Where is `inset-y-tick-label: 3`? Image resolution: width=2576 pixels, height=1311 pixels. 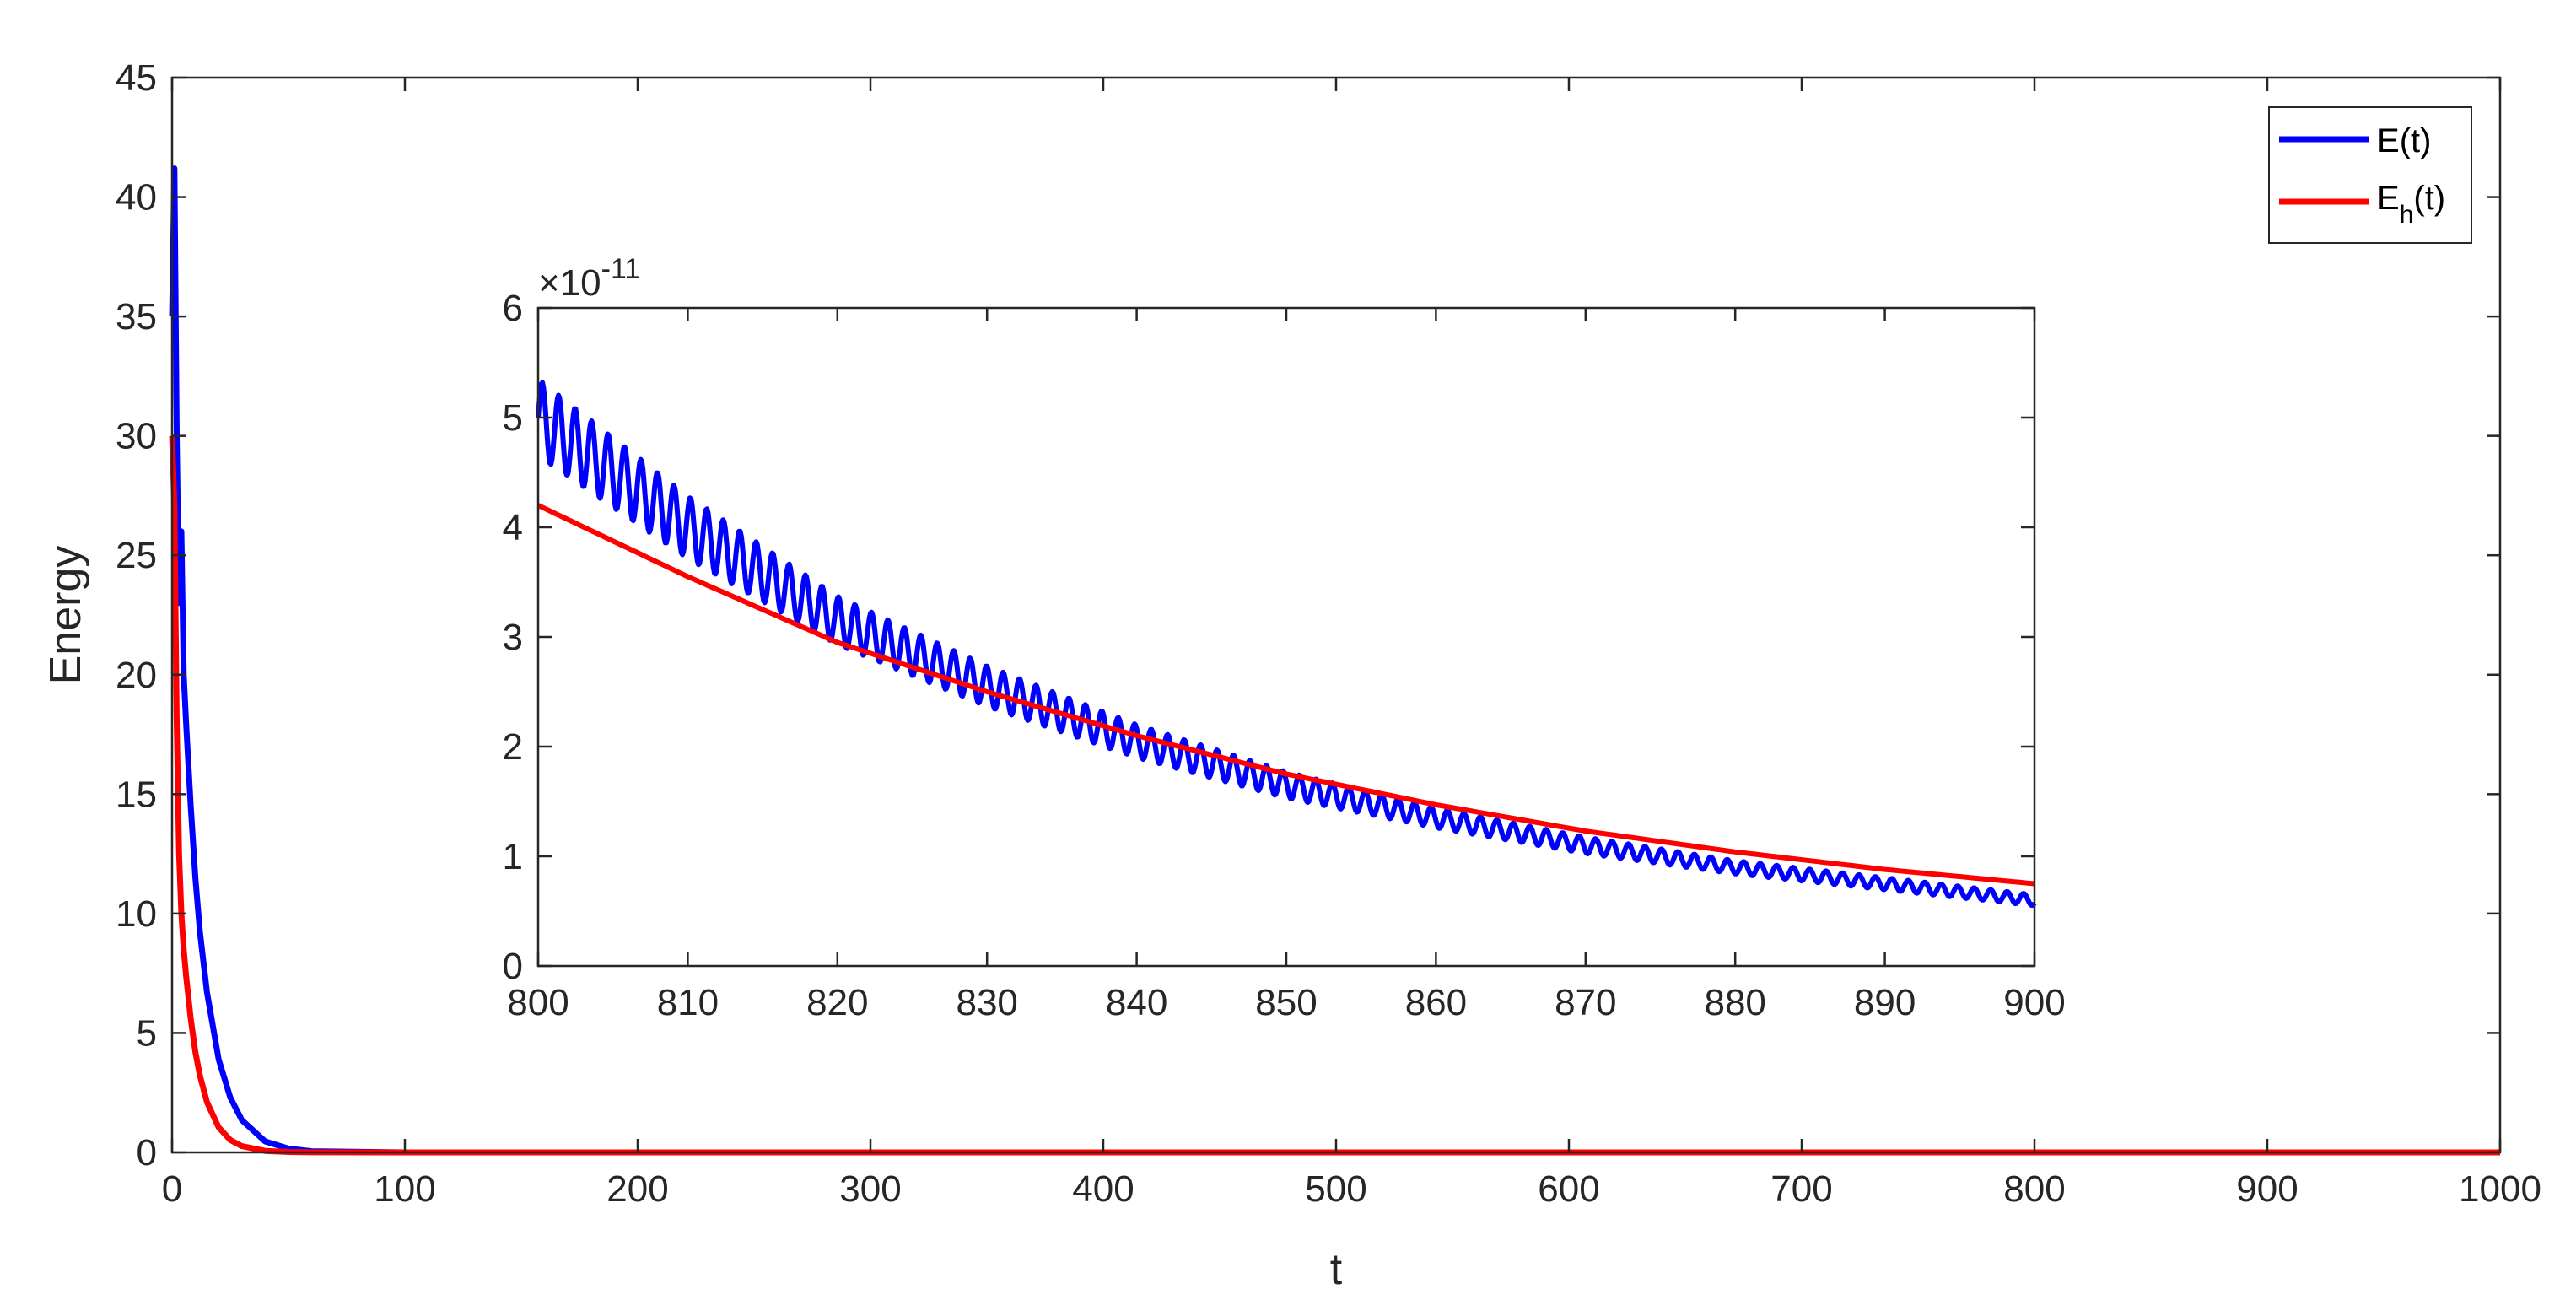
inset-y-tick-label: 3 is located at coordinates (513, 637).